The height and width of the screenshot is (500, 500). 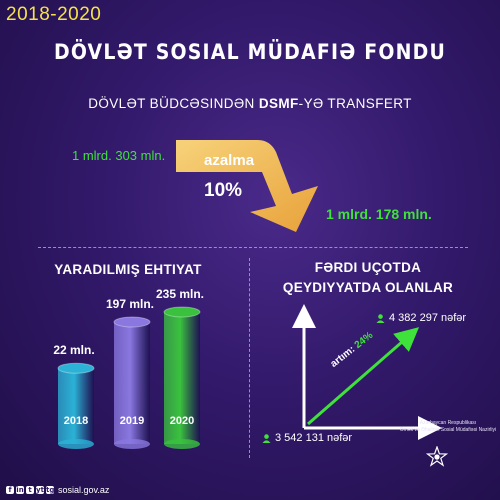 What do you see at coordinates (355, 103) in the screenshot?
I see `subtitle-post: -YƏ TRANSFERT` at bounding box center [355, 103].